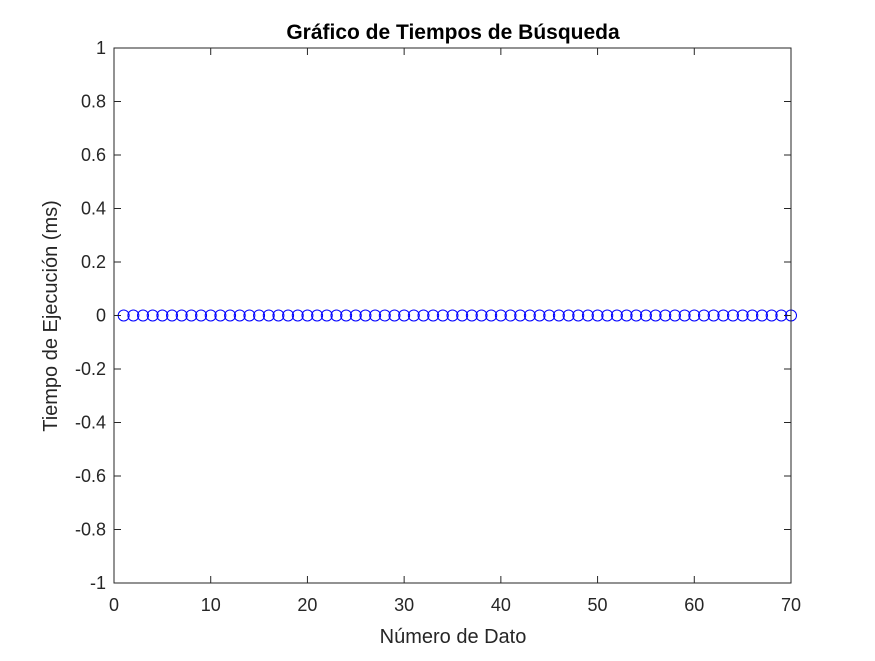 The image size is (875, 661). What do you see at coordinates (93, 102) in the screenshot?
I see `y-tick-label: 0.8` at bounding box center [93, 102].